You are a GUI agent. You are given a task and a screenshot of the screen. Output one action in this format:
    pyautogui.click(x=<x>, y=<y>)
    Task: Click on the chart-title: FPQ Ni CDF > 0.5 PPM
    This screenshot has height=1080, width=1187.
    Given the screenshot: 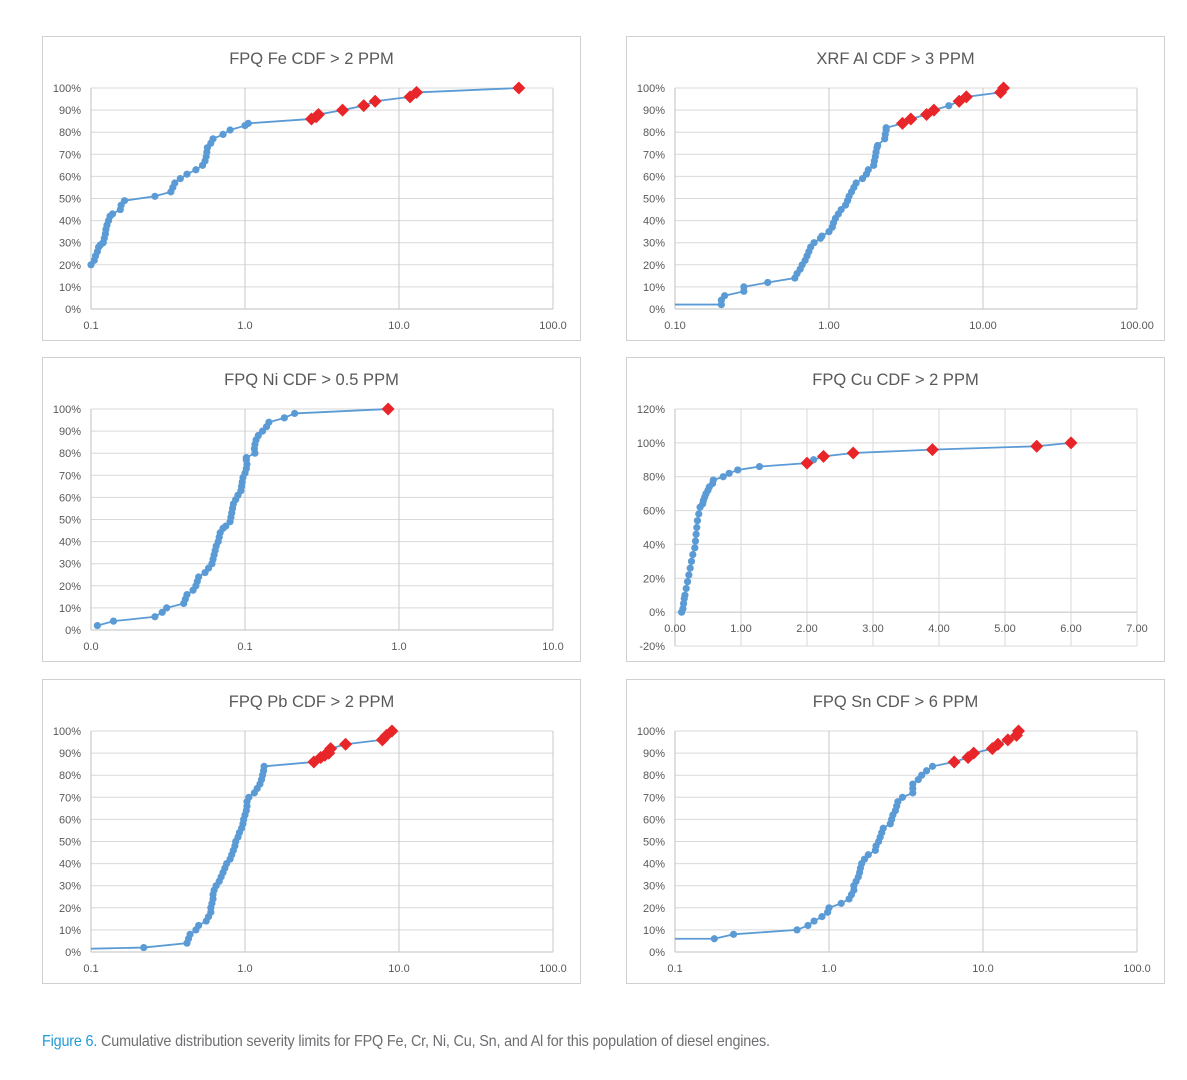 What is the action you would take?
    pyautogui.click(x=311, y=380)
    